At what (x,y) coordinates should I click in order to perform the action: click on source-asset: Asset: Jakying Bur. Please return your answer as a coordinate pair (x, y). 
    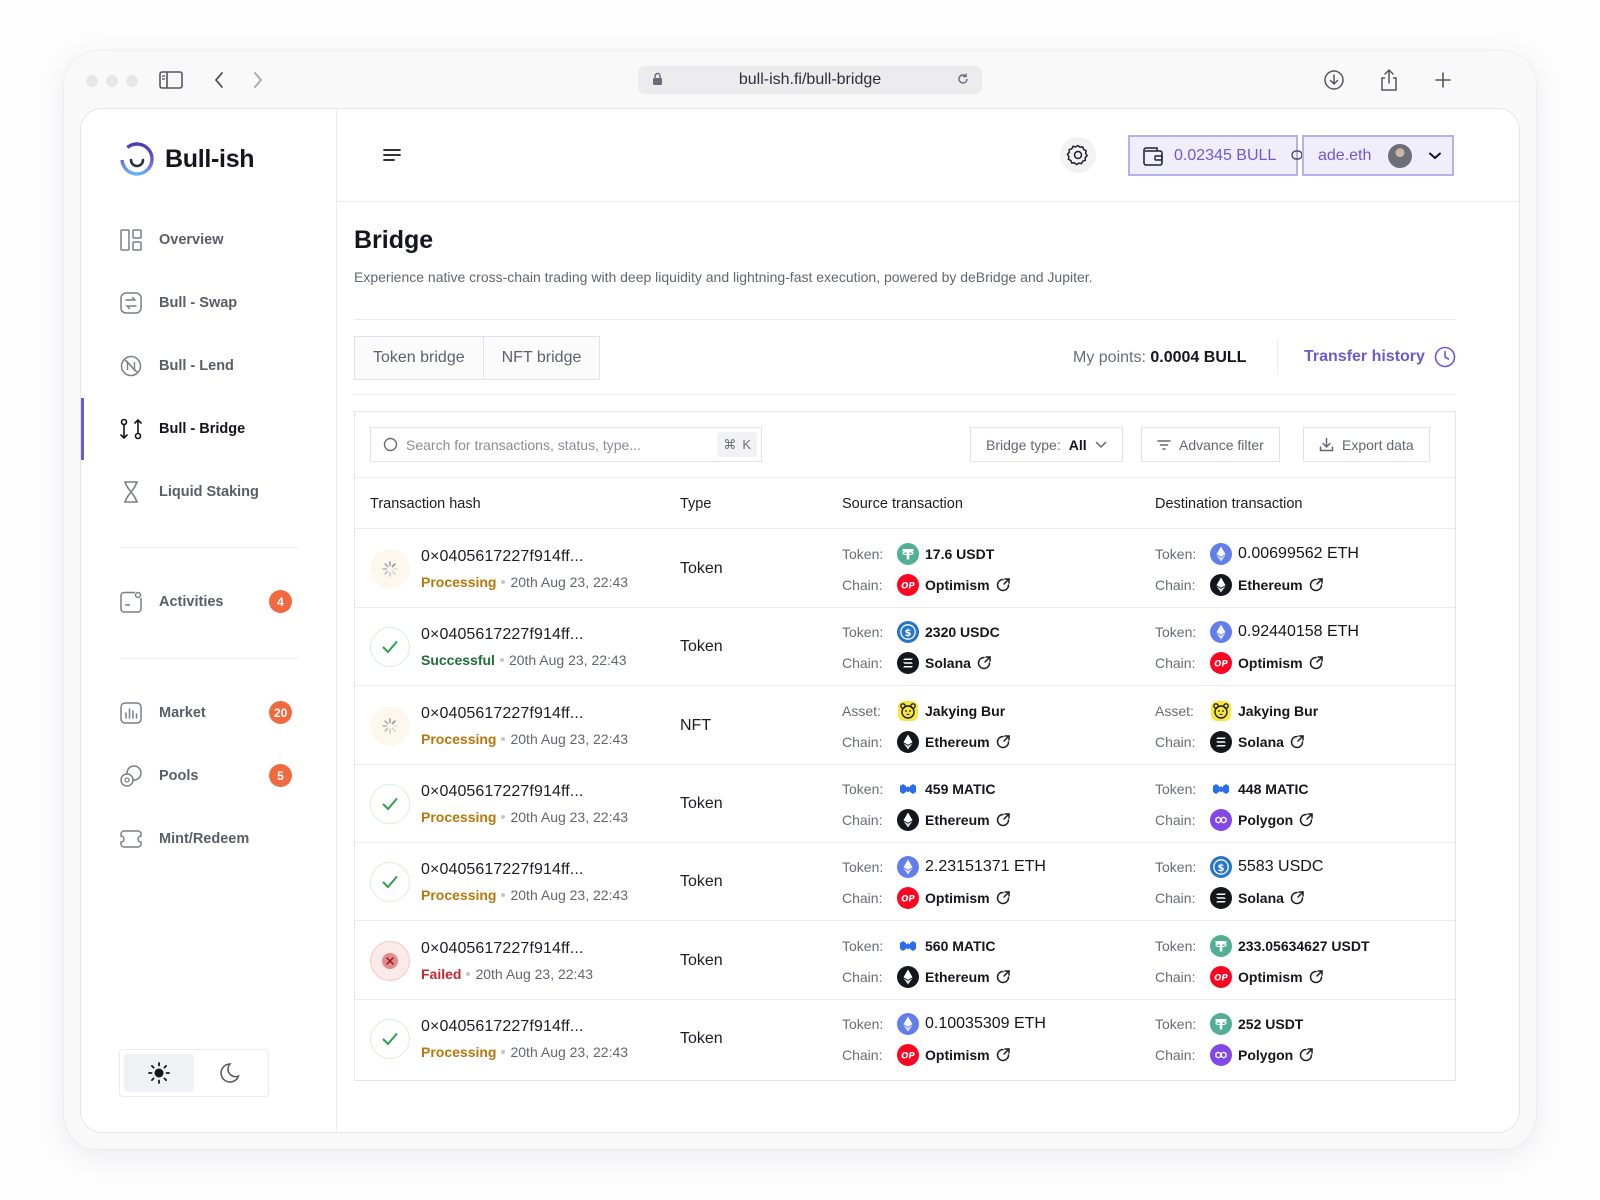
    Looking at the image, I should click on (923, 711).